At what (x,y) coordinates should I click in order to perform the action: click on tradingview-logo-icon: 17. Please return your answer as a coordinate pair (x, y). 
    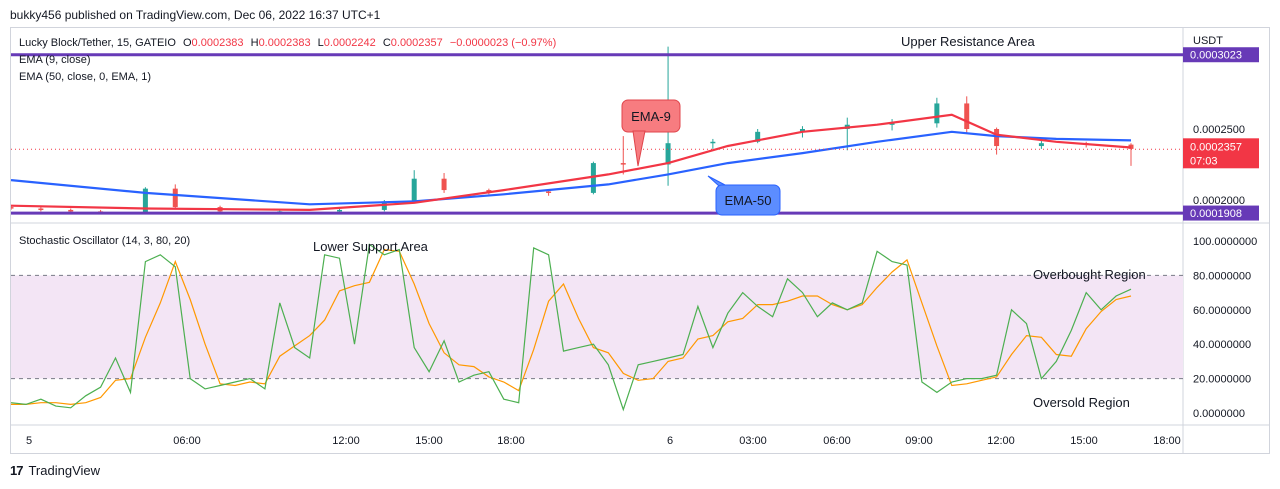
    Looking at the image, I should click on (17, 470).